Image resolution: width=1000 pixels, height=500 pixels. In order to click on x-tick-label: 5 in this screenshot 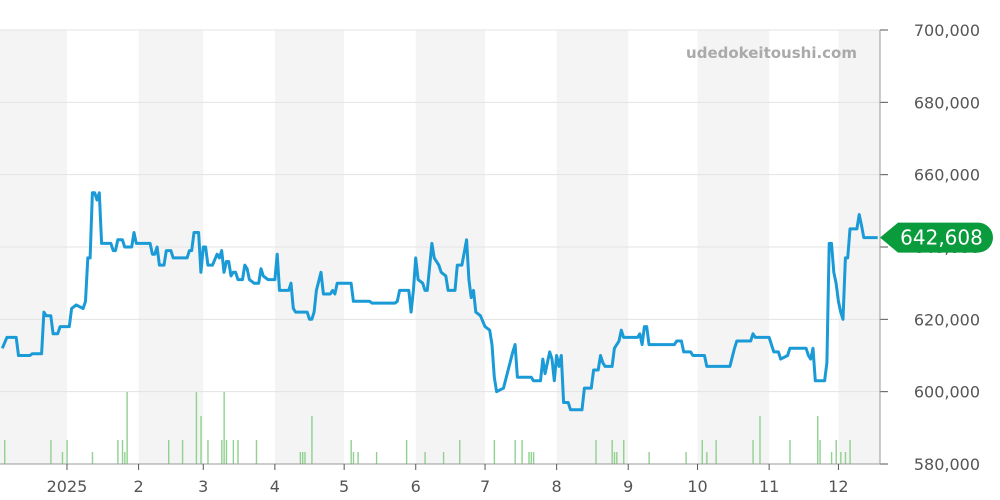, I will do `click(344, 486)`.